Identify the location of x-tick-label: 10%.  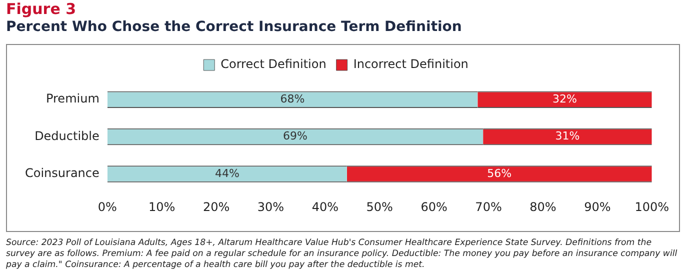
(162, 207).